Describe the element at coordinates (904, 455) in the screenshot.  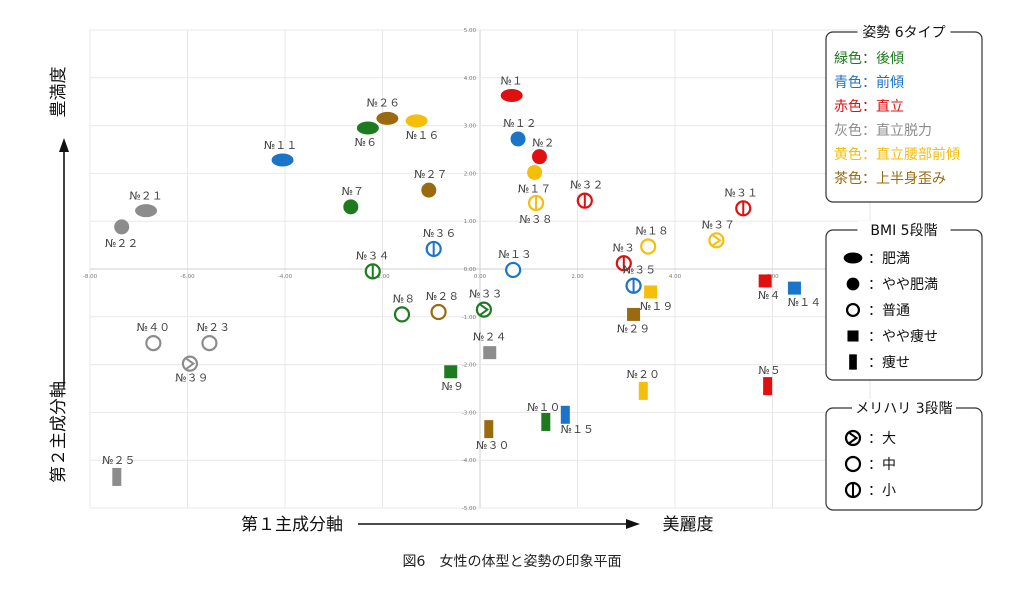
I see `meri-legend: メリハリ 3段階 ：大 ：中 ：小` at that location.